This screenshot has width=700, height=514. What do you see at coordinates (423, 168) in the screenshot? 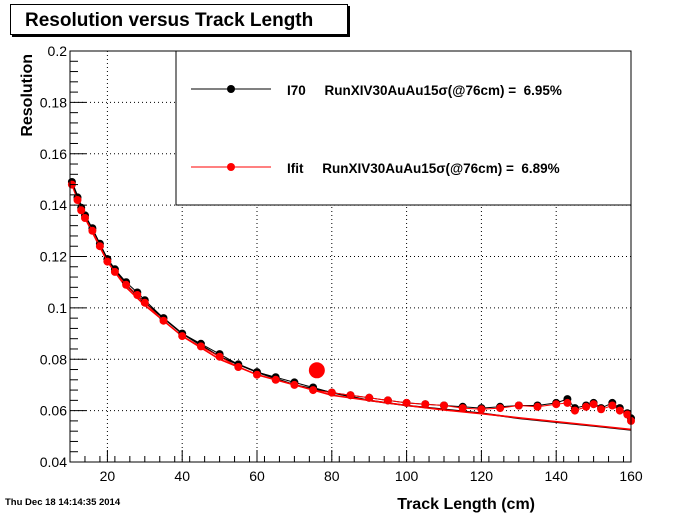
I see `legend-text-ifit: Ifit RunXIV30AuAu15σ(@76cm) = 6.89%` at bounding box center [423, 168].